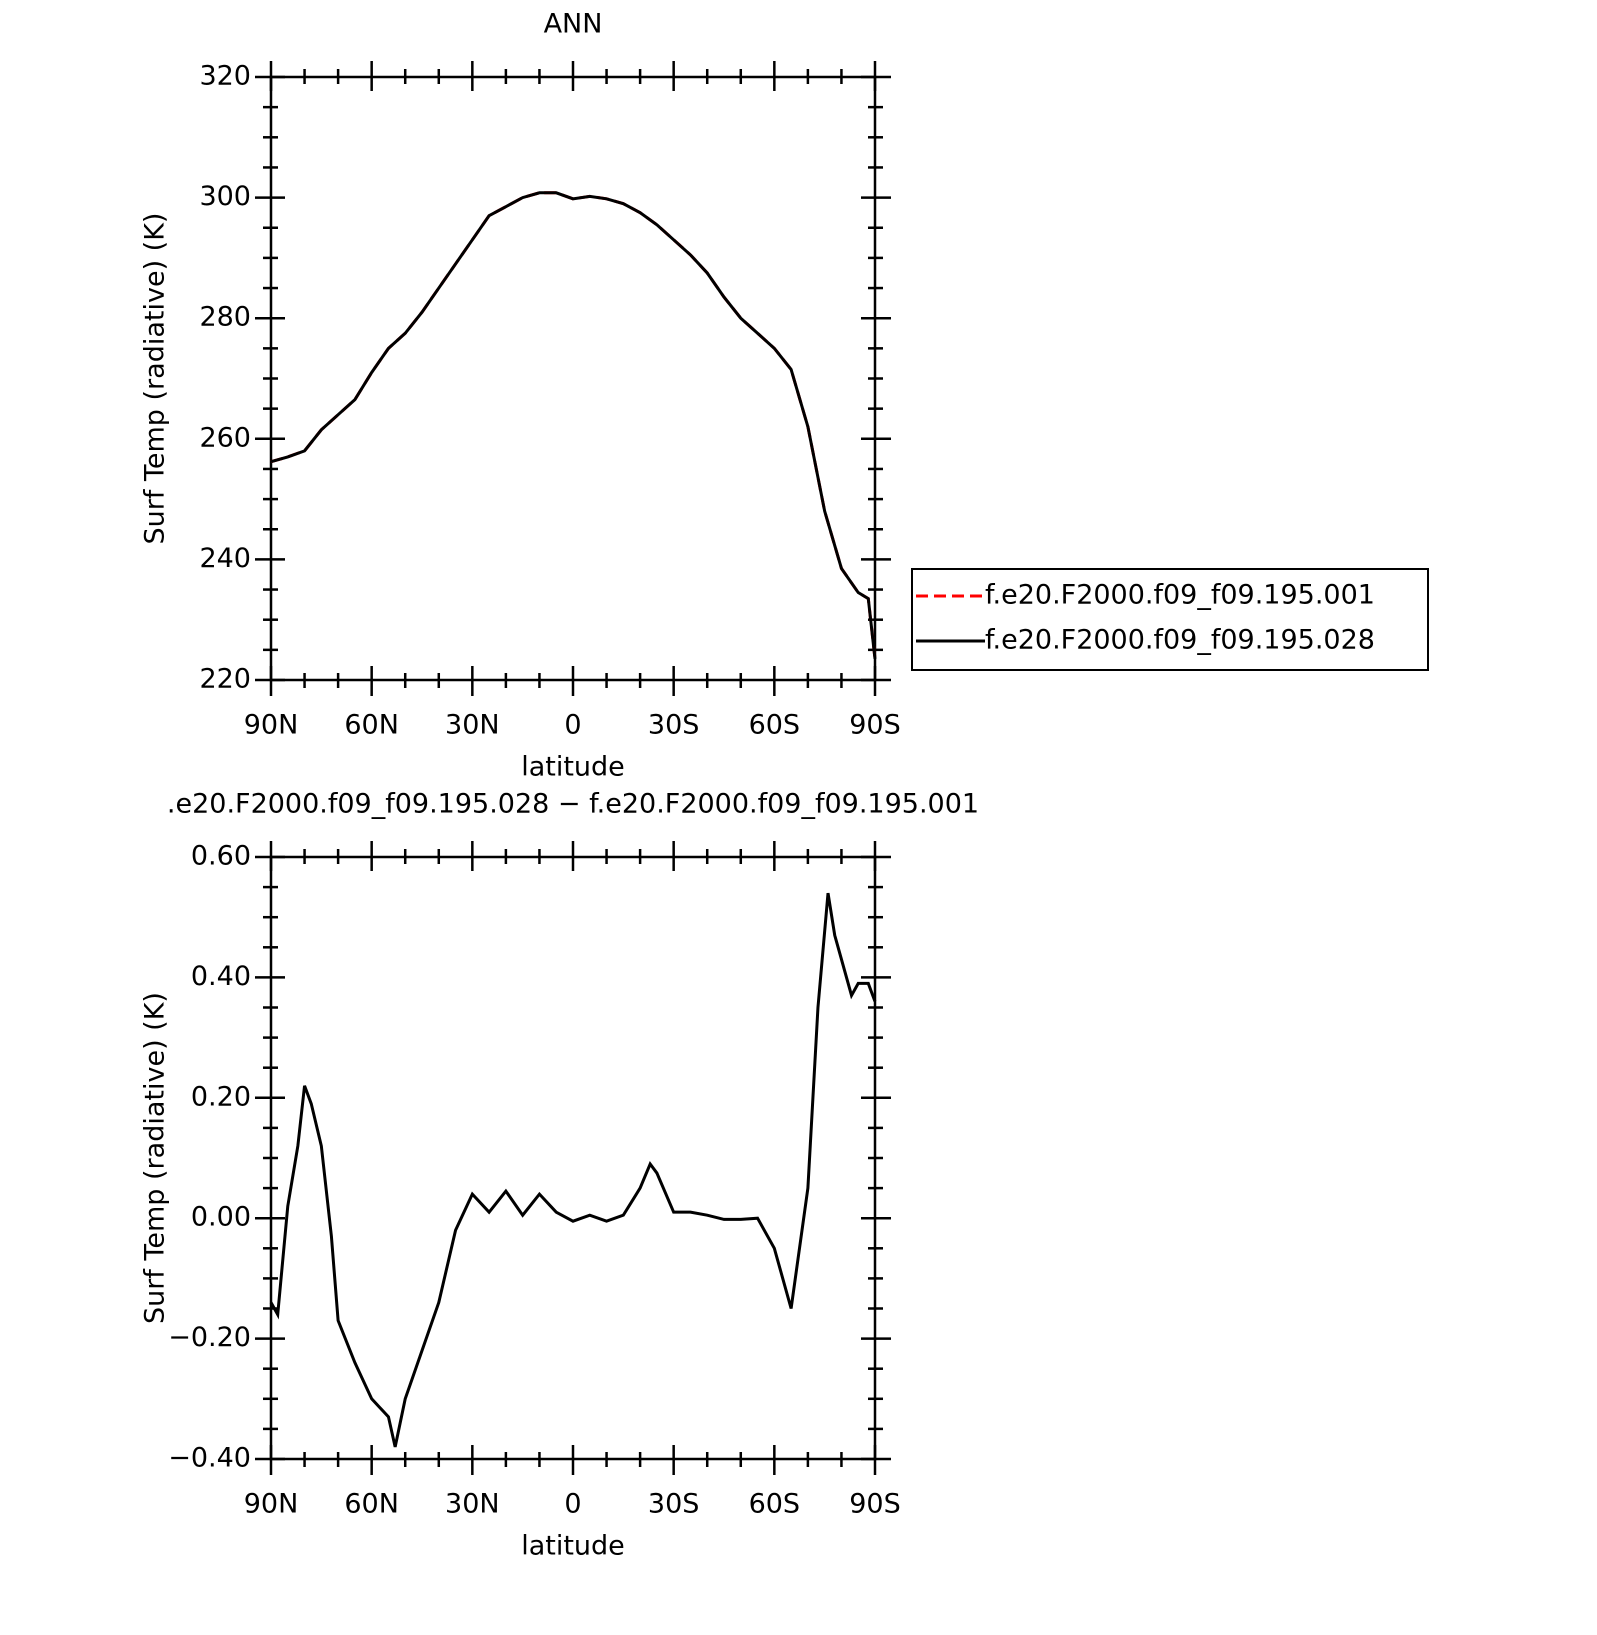 The image size is (1597, 1635). What do you see at coordinates (1180, 640) in the screenshot?
I see `legend-label: f.e20.F2000.f09_f09.195.028` at bounding box center [1180, 640].